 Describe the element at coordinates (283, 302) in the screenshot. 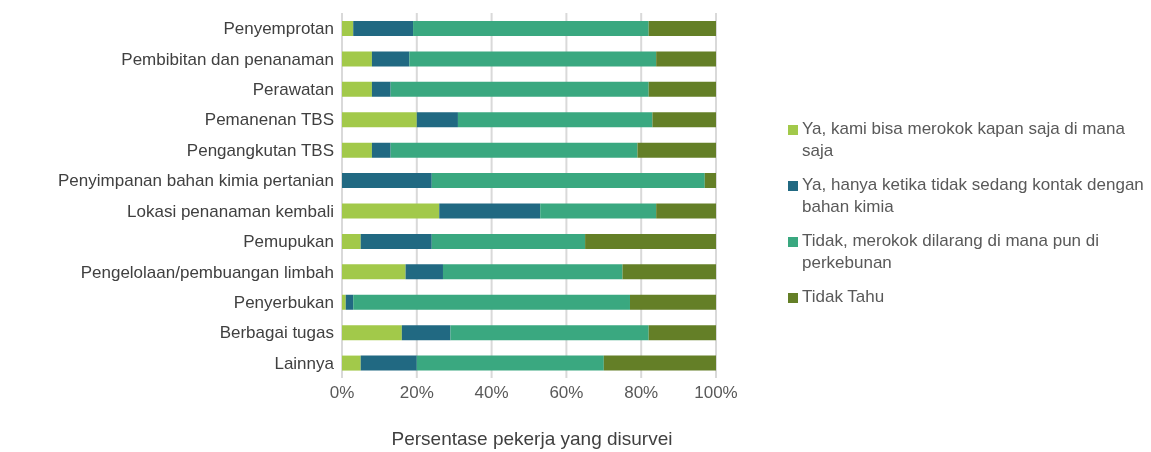

I see `y-tick-label: Penyerbukan` at that location.